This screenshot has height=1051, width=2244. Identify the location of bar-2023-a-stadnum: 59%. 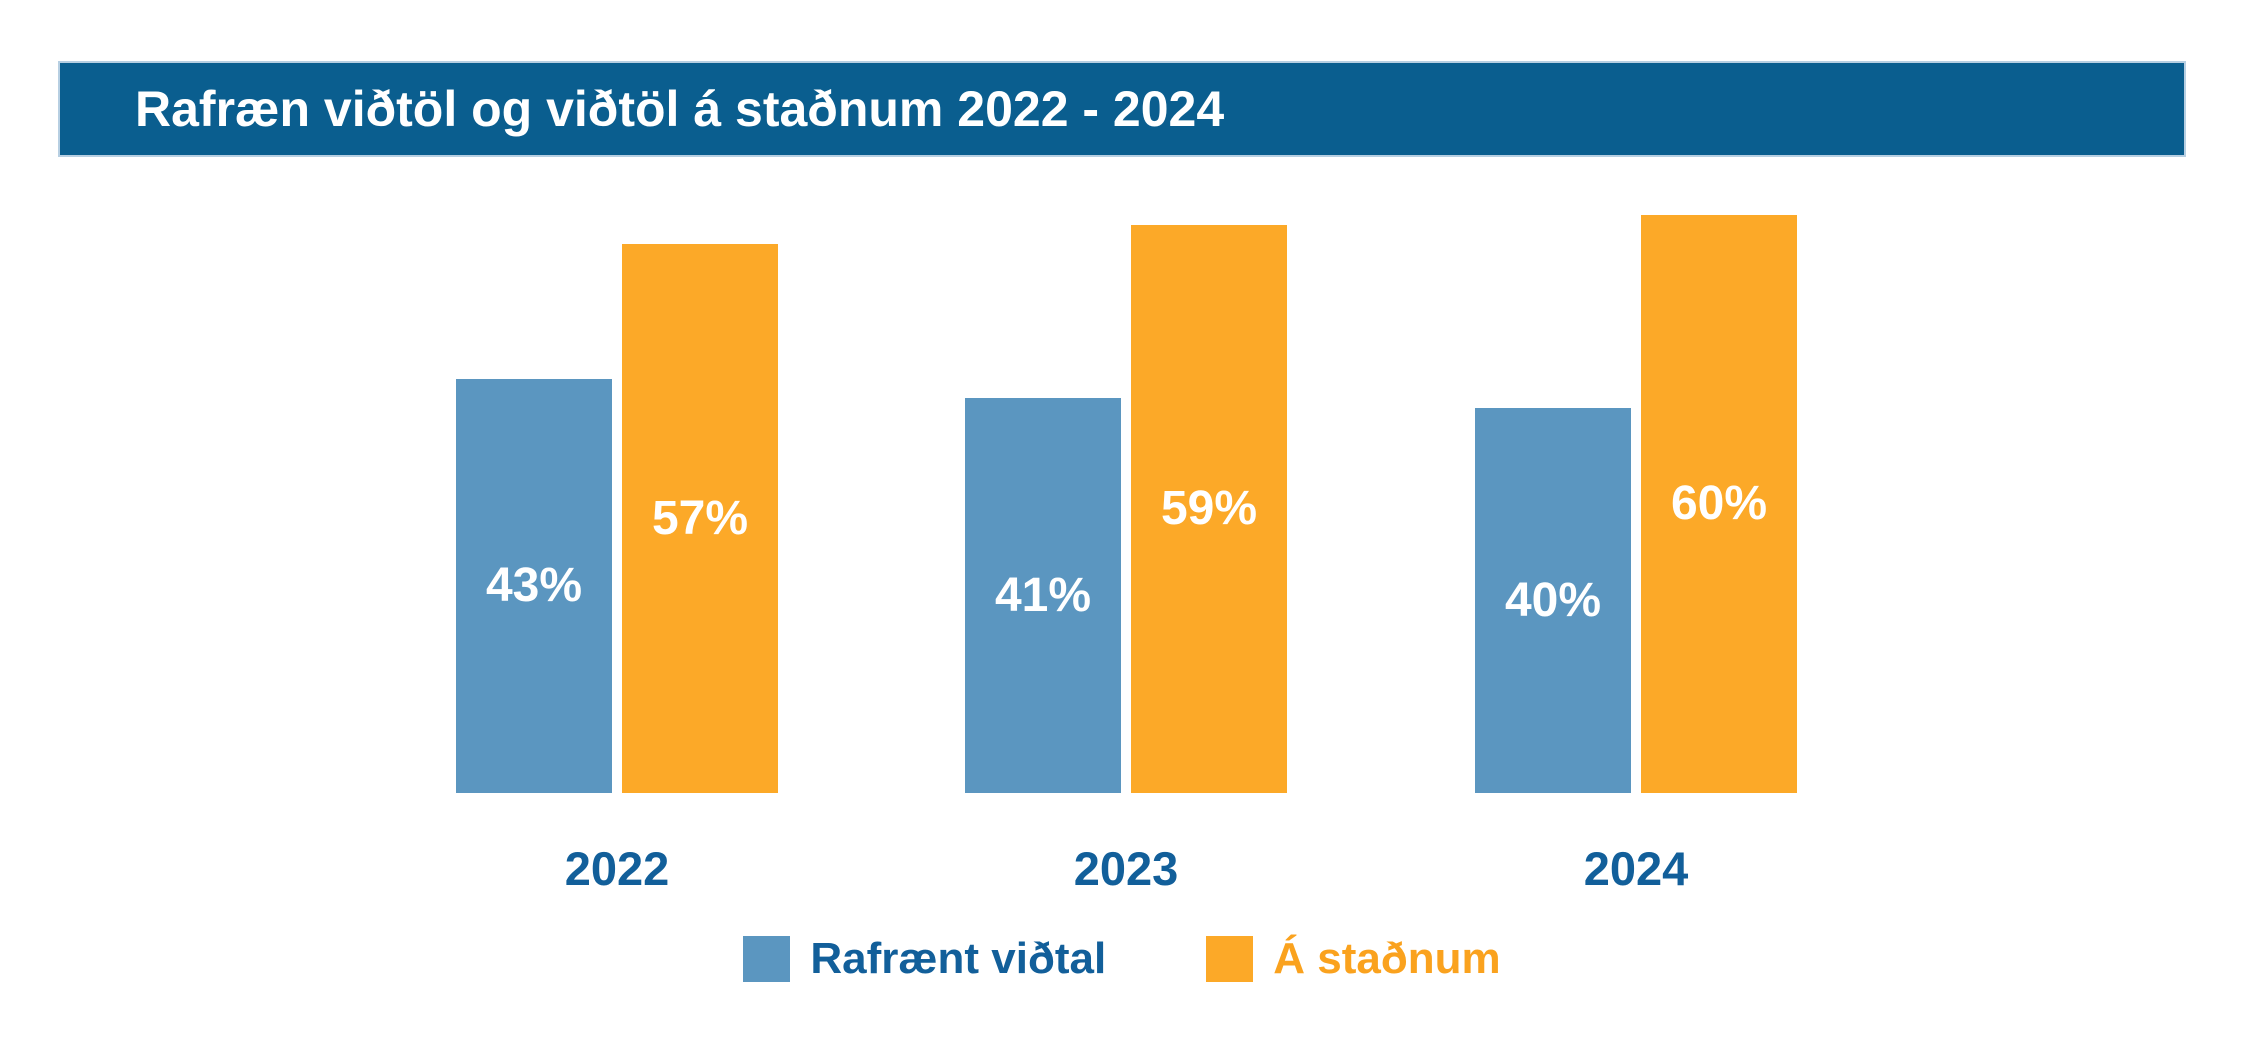
(1209, 509).